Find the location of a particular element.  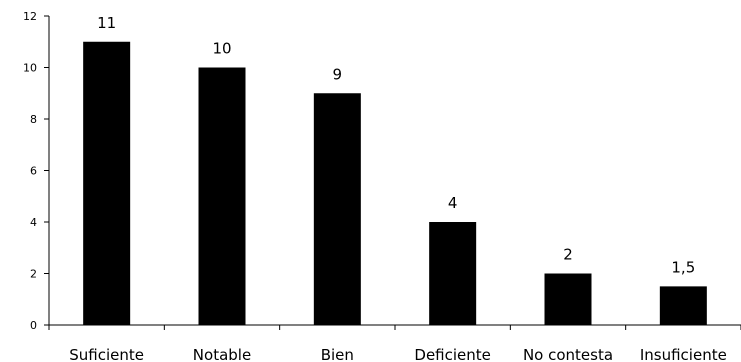

x-tick-label: Insuficiente is located at coordinates (683, 354).